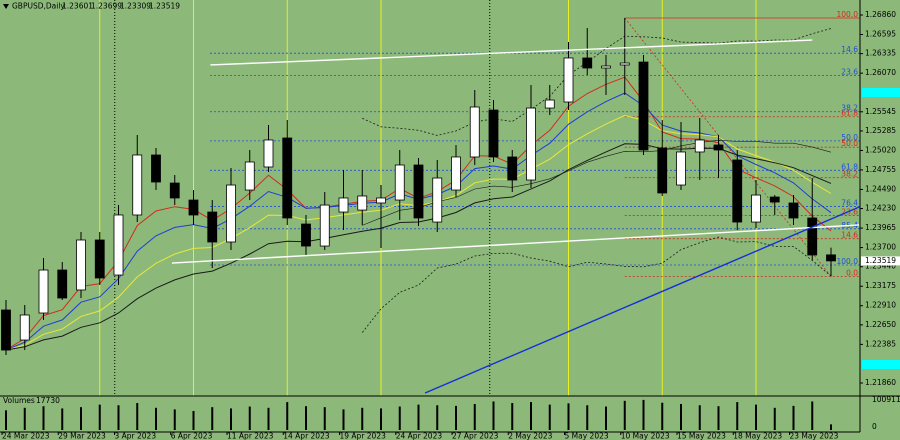  I want to click on fib-label: 76.4, so click(849, 202).